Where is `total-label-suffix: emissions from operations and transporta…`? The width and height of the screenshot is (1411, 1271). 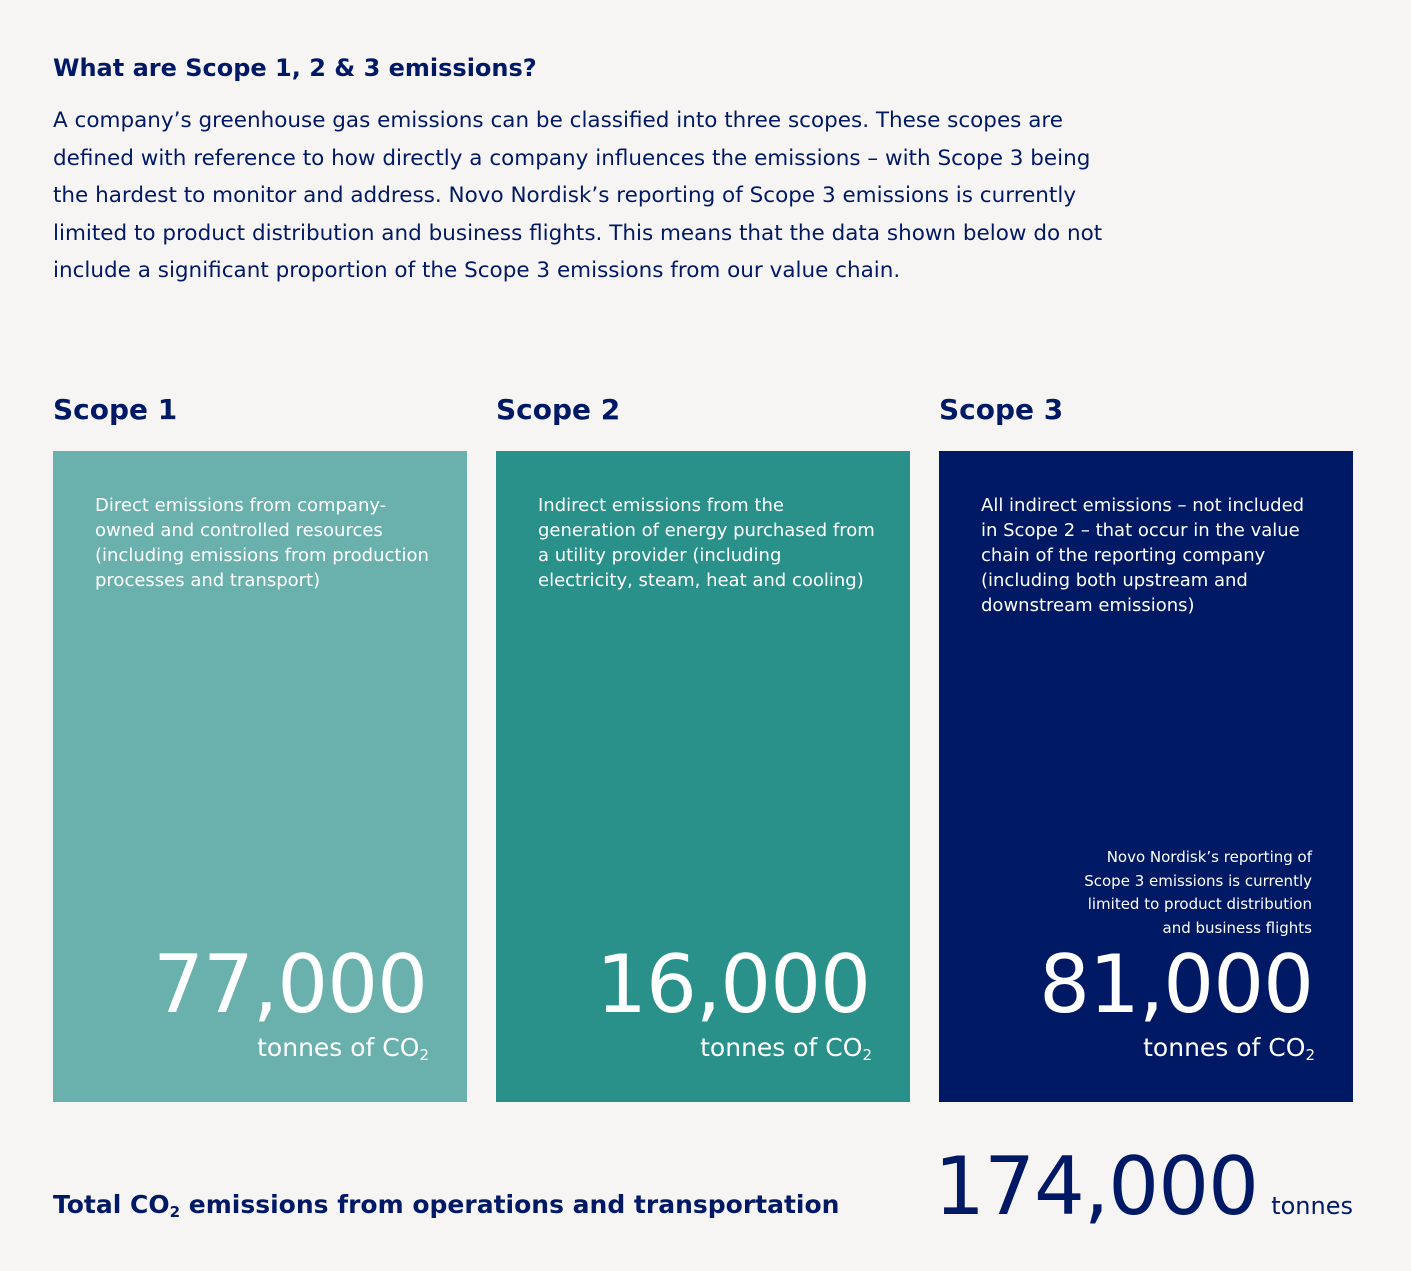
total-label-suffix: emissions from operations and transporta… is located at coordinates (510, 1204).